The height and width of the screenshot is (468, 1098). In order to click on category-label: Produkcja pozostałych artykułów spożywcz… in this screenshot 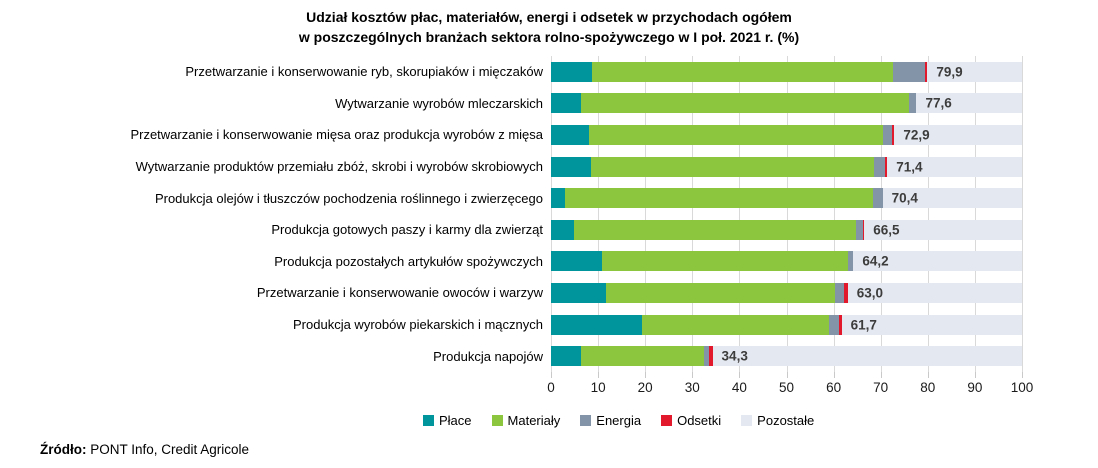, I will do `click(408, 261)`.